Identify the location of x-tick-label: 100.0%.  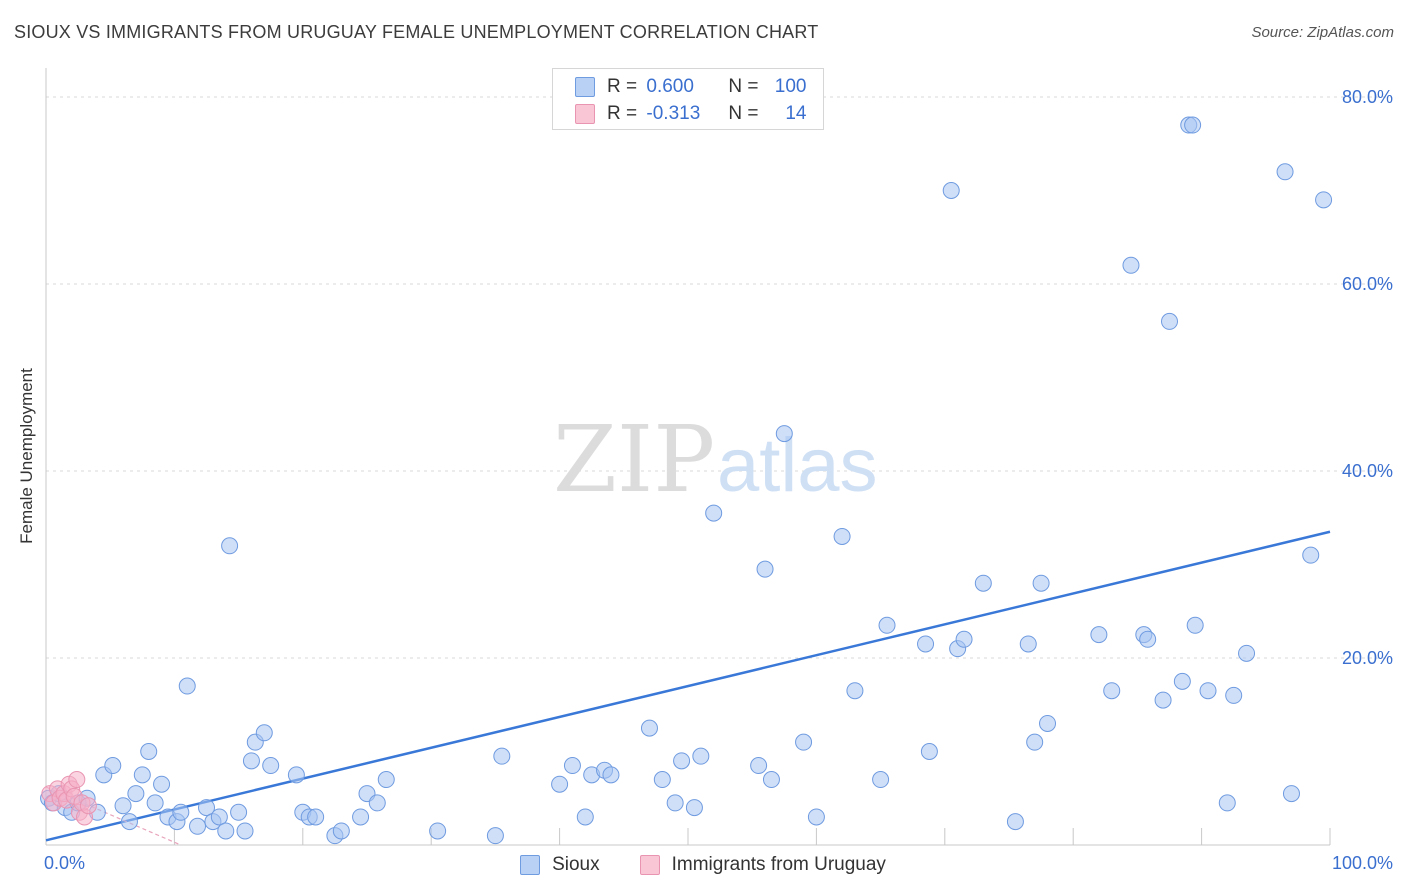
(1362, 863).